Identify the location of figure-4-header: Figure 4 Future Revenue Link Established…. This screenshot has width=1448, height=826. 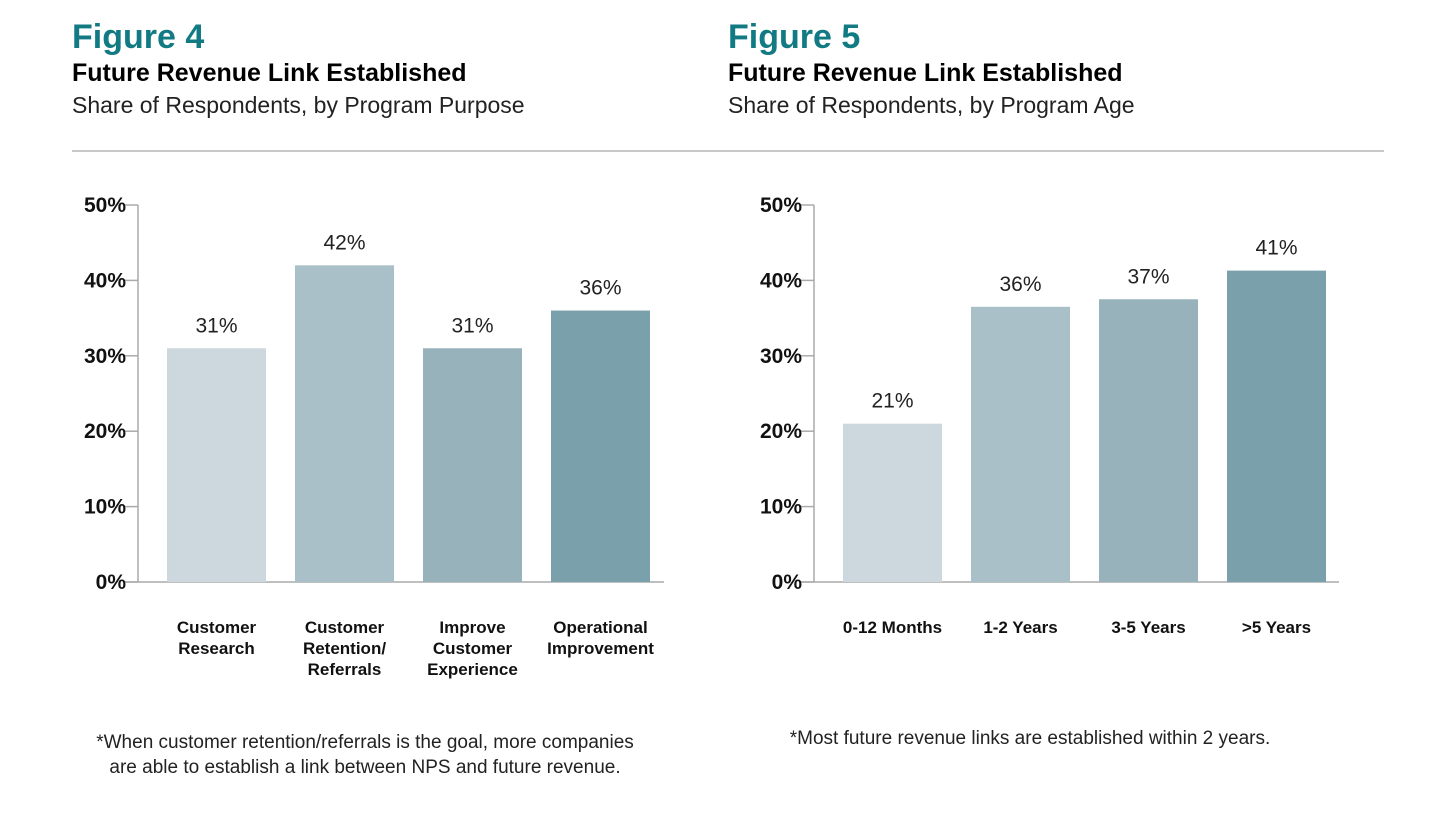
(298, 69).